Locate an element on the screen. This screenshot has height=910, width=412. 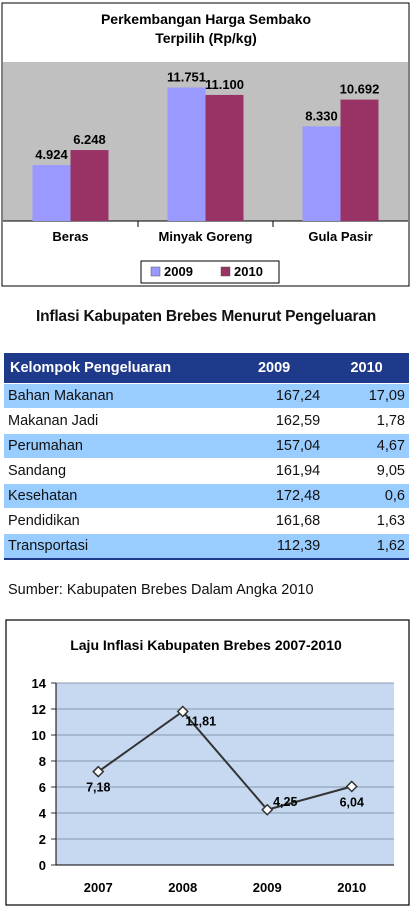
value-cell: 1,78 is located at coordinates (366, 421).